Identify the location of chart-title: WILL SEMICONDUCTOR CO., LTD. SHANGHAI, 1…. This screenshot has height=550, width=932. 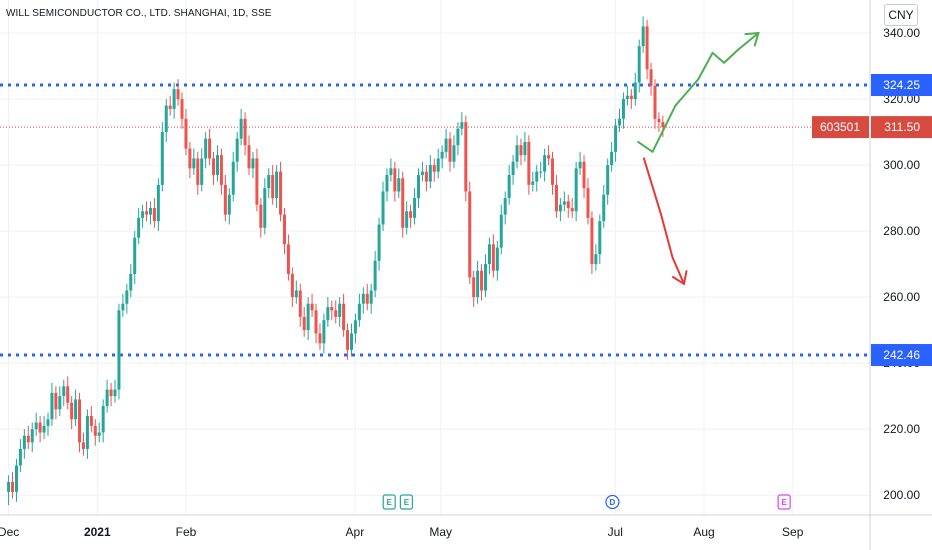
(139, 13).